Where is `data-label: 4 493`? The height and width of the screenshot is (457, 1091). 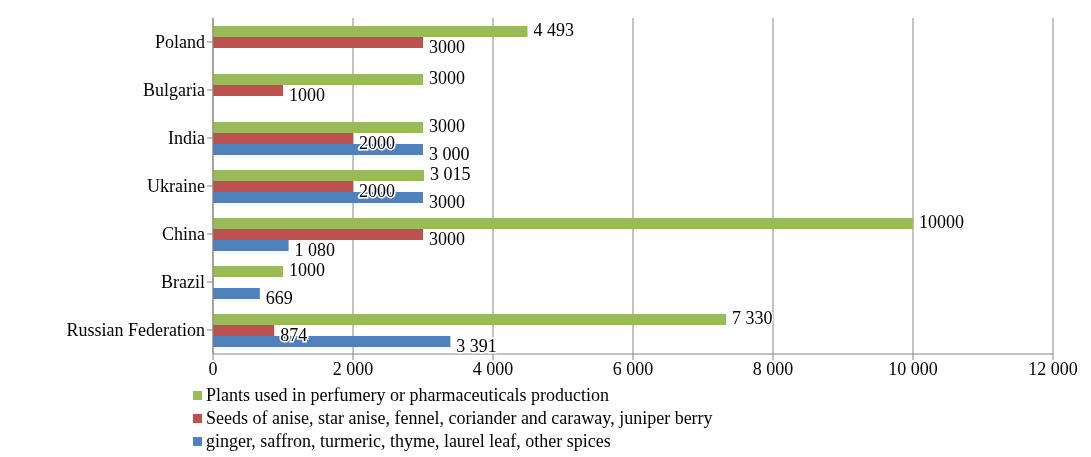
data-label: 4 493 is located at coordinates (554, 29).